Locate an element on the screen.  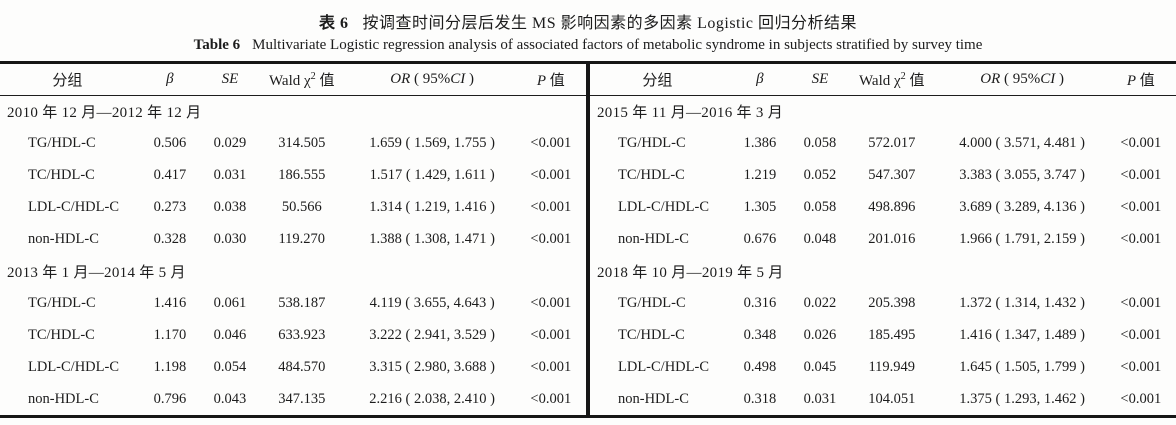
wald-chi2-value: 314.505 is located at coordinates (302, 142).